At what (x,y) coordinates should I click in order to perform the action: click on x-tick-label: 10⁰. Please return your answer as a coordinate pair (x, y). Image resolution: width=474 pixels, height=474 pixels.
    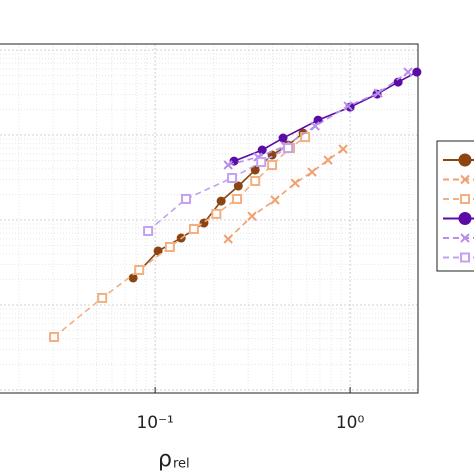
    Looking at the image, I should click on (350, 423).